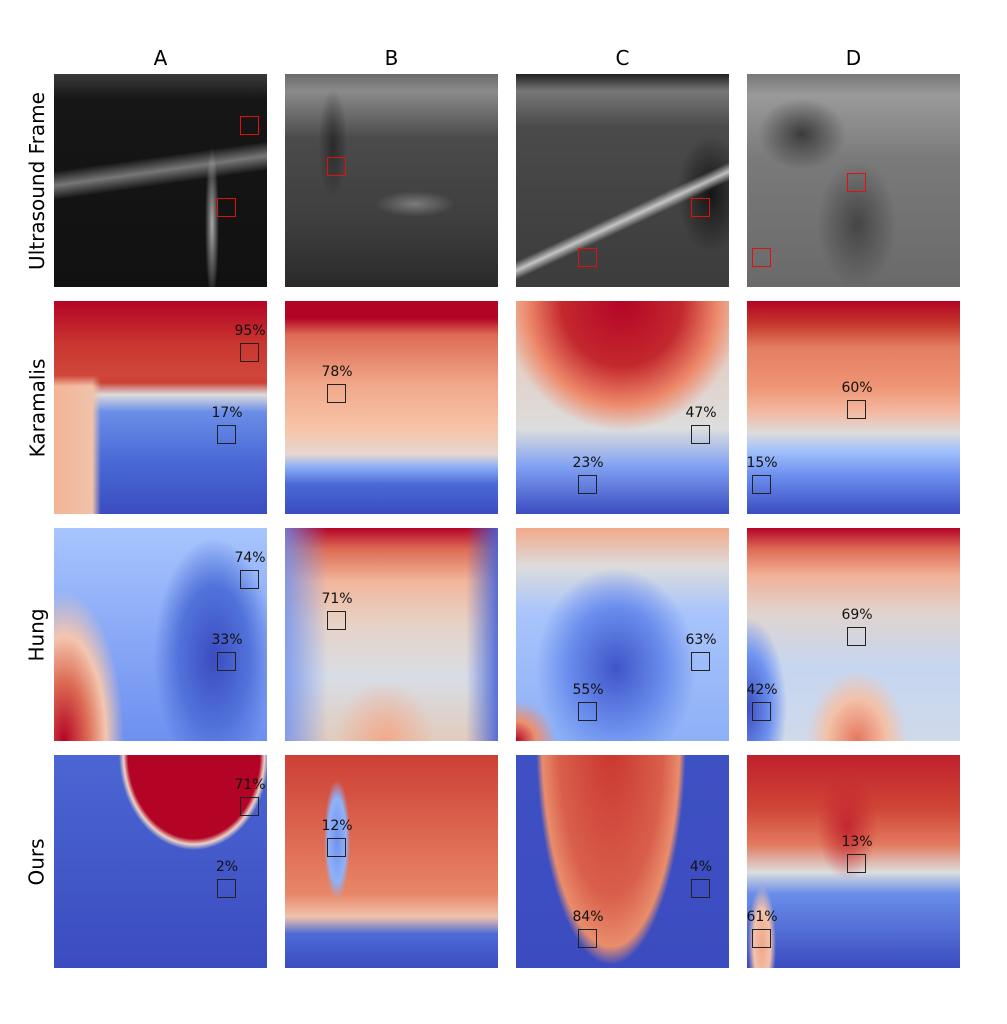 Image resolution: width=1007 pixels, height=1024 pixels. What do you see at coordinates (857, 388) in the screenshot?
I see `confidence-label: 60%` at bounding box center [857, 388].